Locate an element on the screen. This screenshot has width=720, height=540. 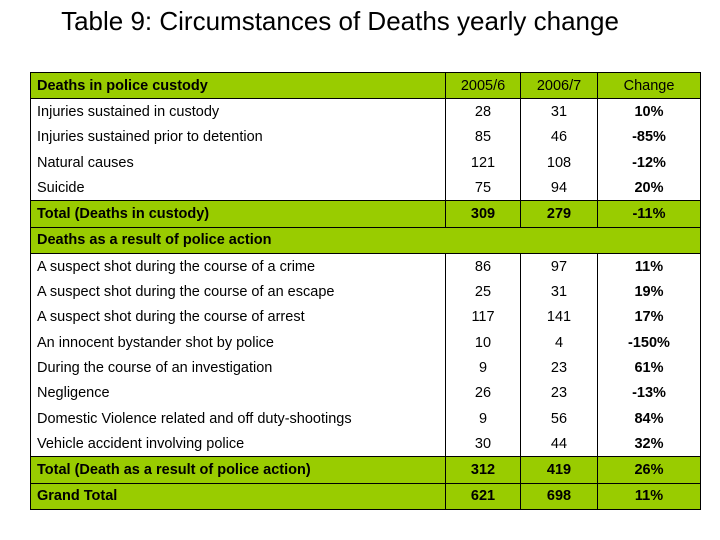
cell: 19% is located at coordinates (649, 292).